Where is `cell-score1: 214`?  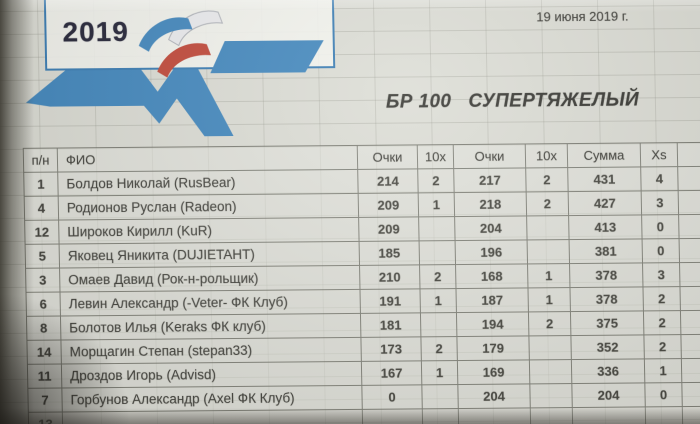
cell-score1: 214 is located at coordinates (388, 181).